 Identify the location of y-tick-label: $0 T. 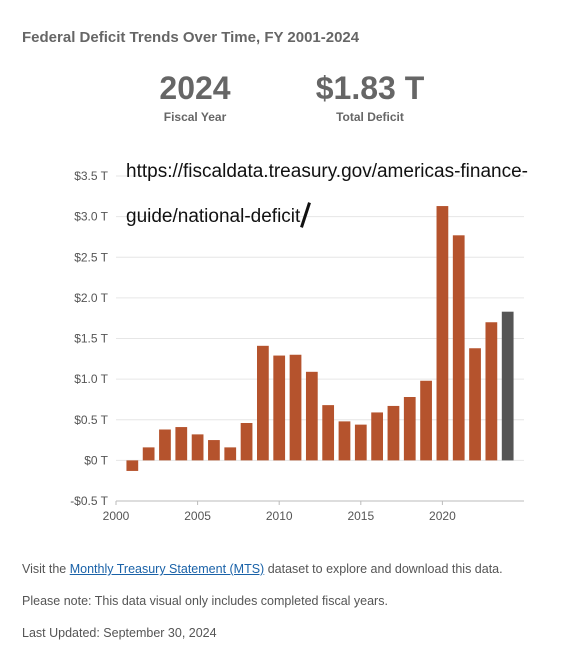
(96, 460).